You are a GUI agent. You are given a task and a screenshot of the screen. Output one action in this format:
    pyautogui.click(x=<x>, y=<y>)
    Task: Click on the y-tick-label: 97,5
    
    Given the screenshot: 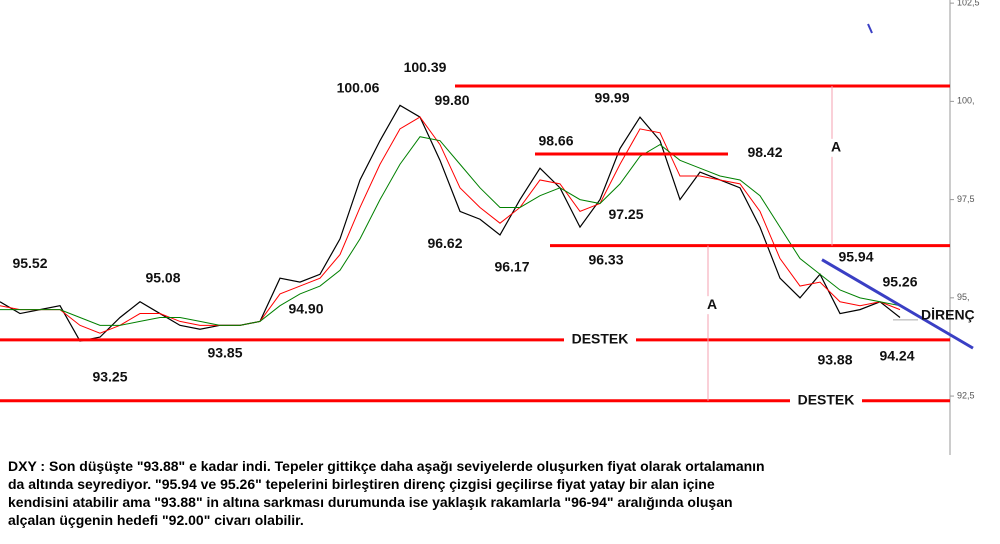 What is the action you would take?
    pyautogui.click(x=966, y=199)
    